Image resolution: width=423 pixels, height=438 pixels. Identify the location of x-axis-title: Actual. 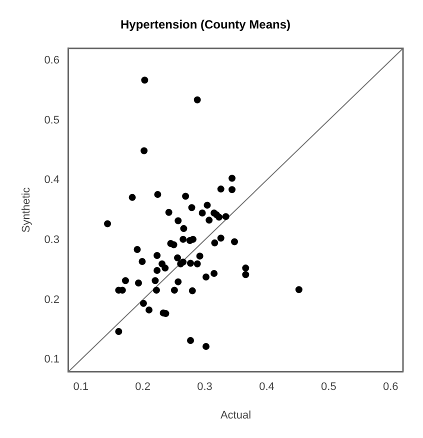
(236, 415).